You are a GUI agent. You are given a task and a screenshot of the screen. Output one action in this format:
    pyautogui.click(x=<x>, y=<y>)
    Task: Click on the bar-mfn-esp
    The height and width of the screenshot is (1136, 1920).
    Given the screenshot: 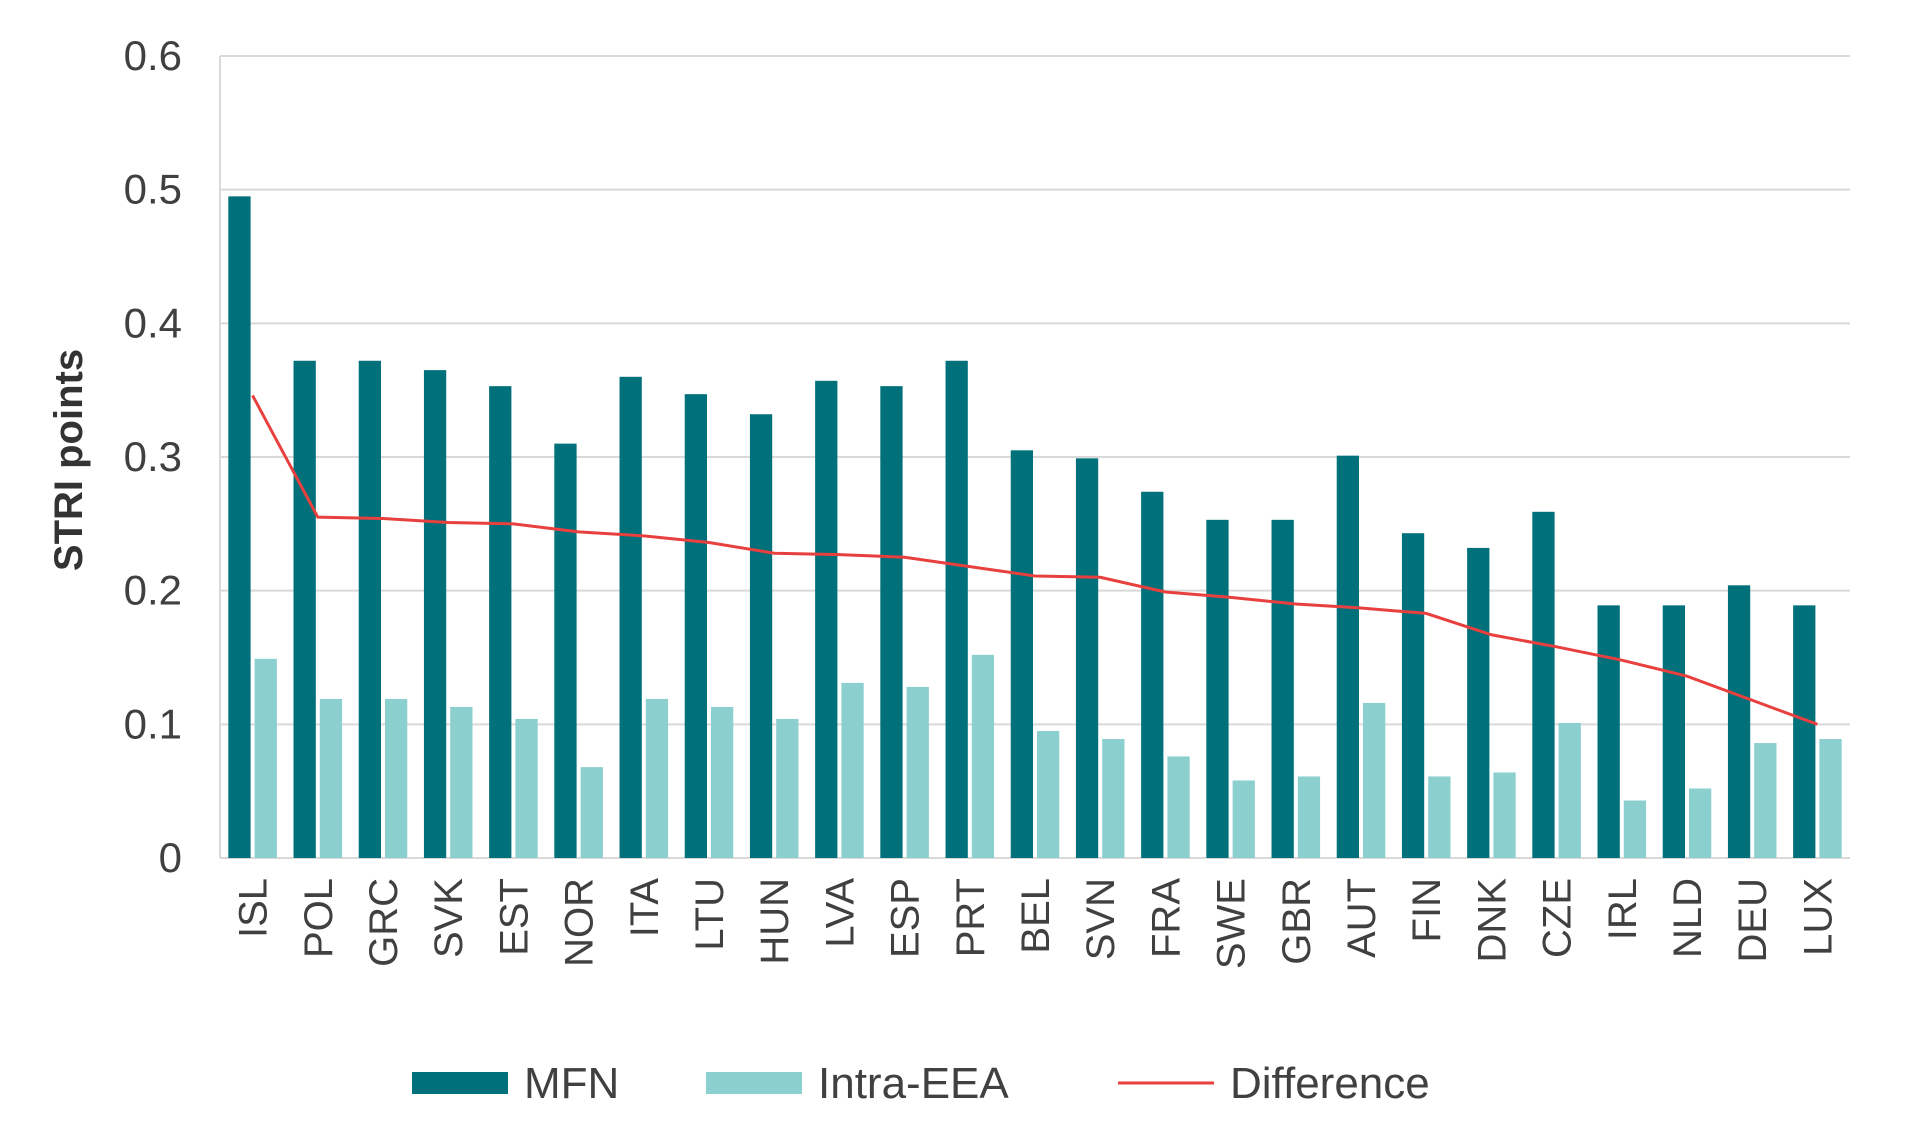 What is the action you would take?
    pyautogui.click(x=891, y=622)
    